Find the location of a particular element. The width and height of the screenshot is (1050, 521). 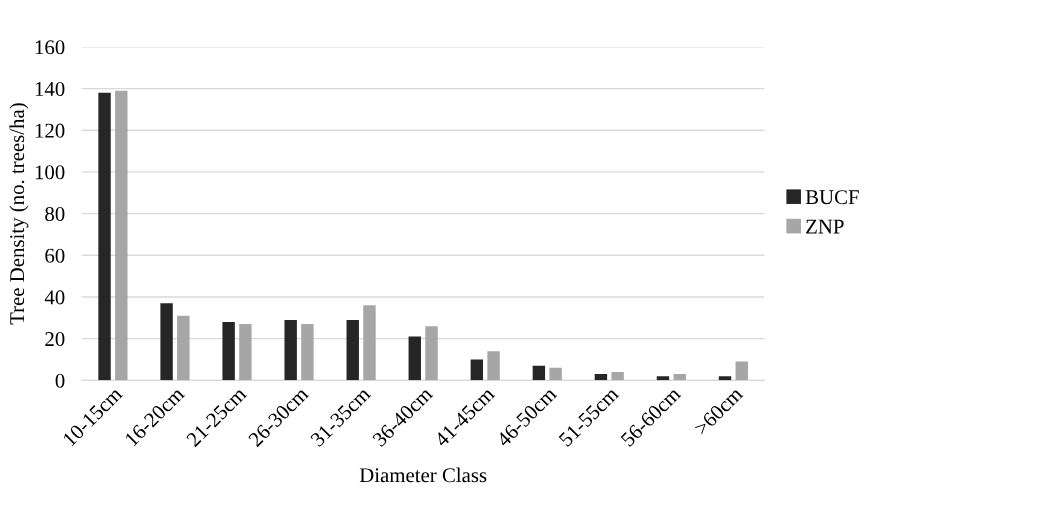

y-axis-title: Tree Density (no. trees/ha) is located at coordinates (19, 214).